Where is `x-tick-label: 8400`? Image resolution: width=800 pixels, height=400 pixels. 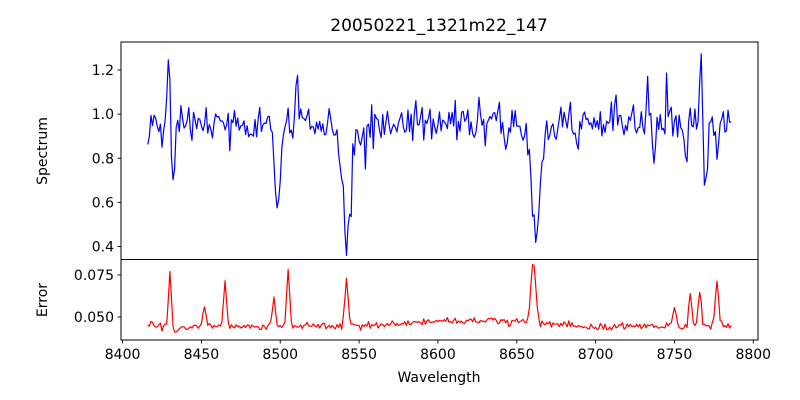
x-tick-label: 8400 is located at coordinates (123, 355).